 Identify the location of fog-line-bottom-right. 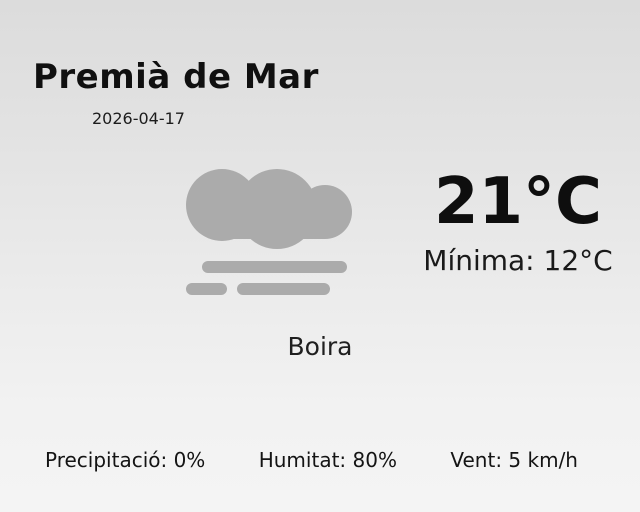
(283, 289).